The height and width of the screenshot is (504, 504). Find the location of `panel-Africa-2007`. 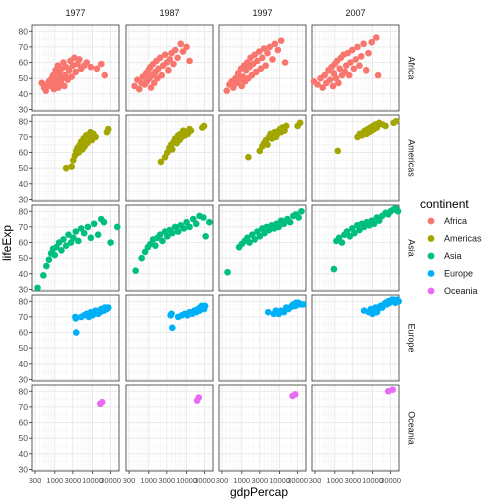

panel-Africa-2007 is located at coordinates (355, 68).